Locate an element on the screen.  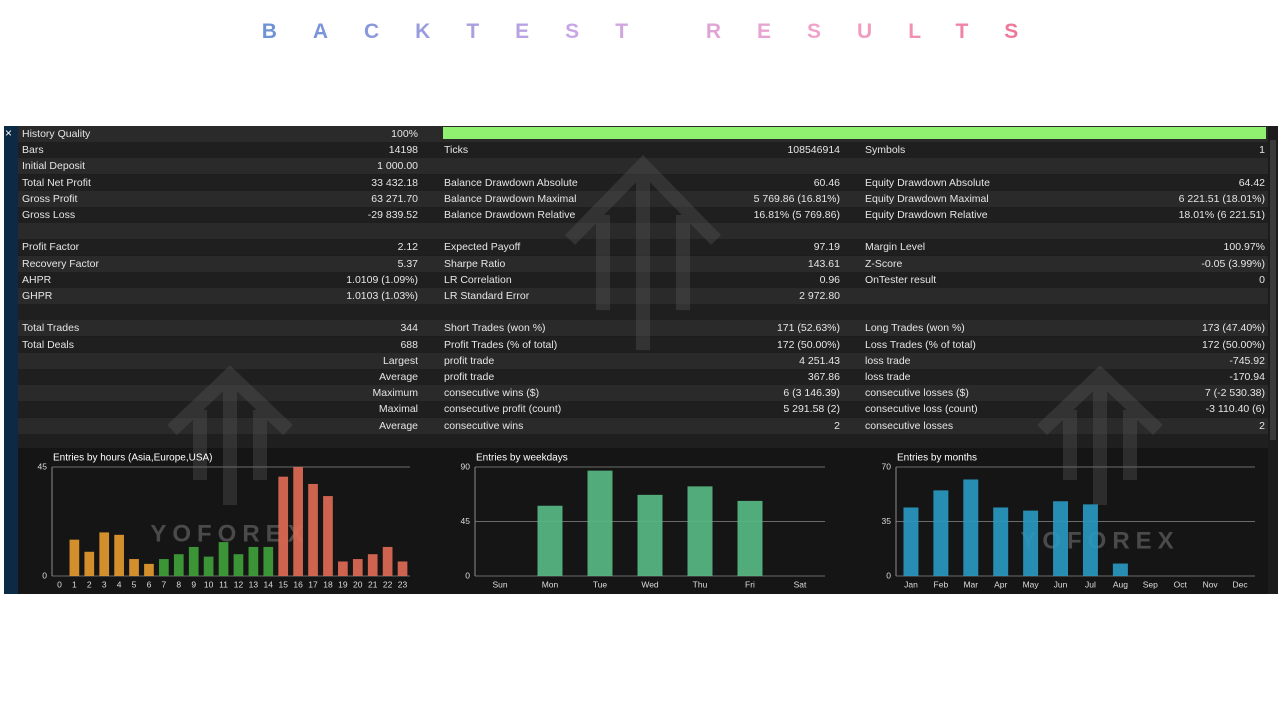
stat-label: Sharpe Ratio is located at coordinates (475, 263).